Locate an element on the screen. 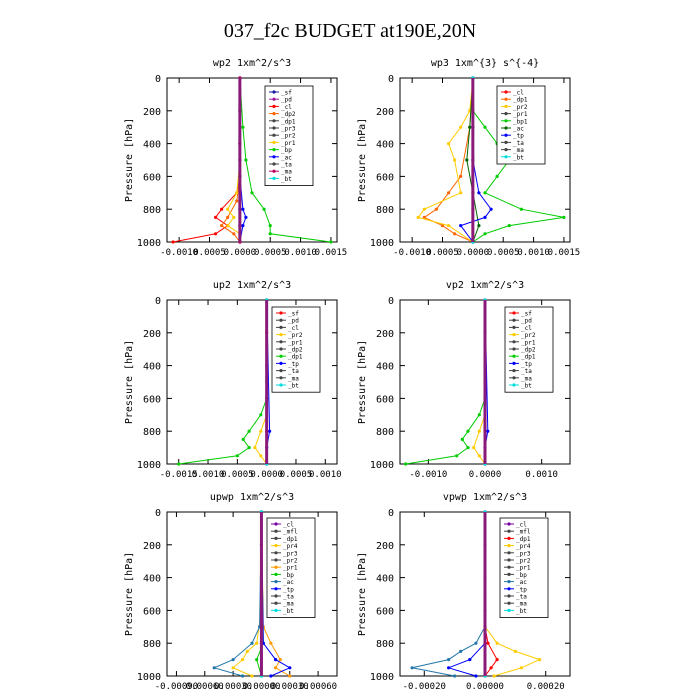 This screenshot has height=700, width=700. y-axis-label: Pressure [hPa] is located at coordinates (129, 594).